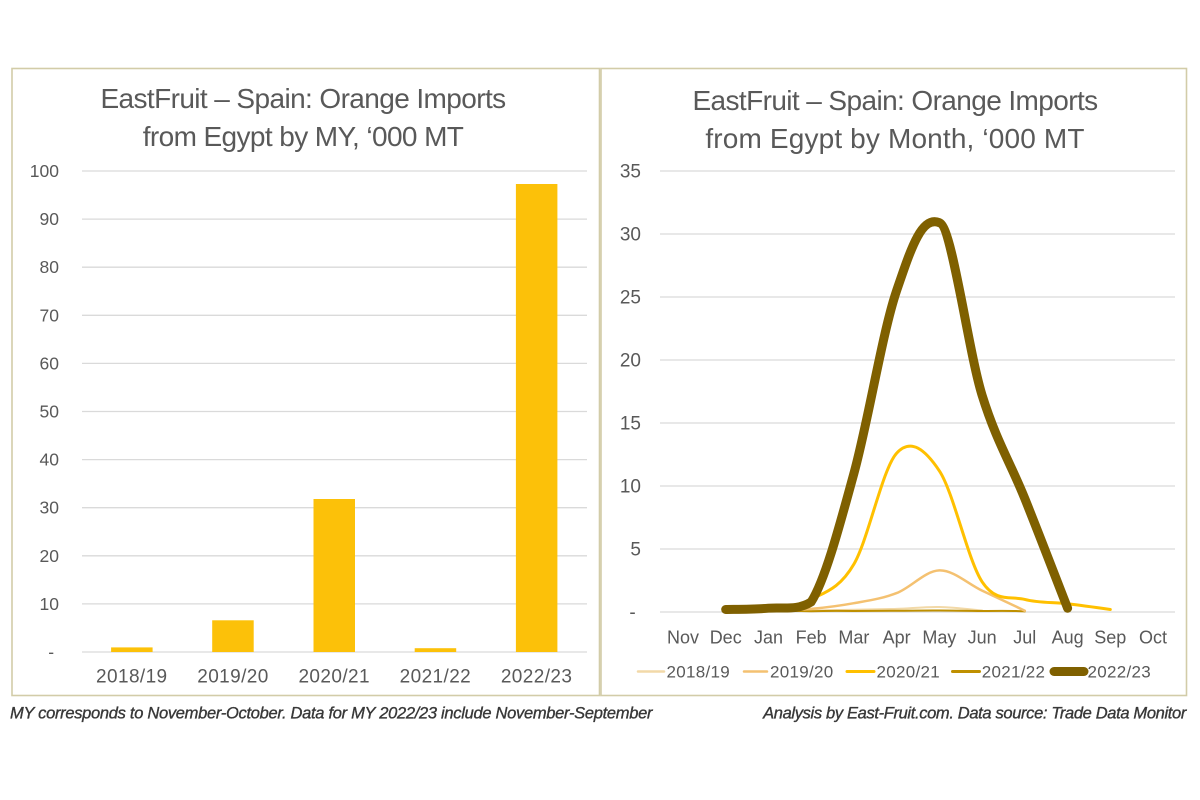 The image size is (1200, 800). I want to click on svg-text: 80, so click(50, 267).